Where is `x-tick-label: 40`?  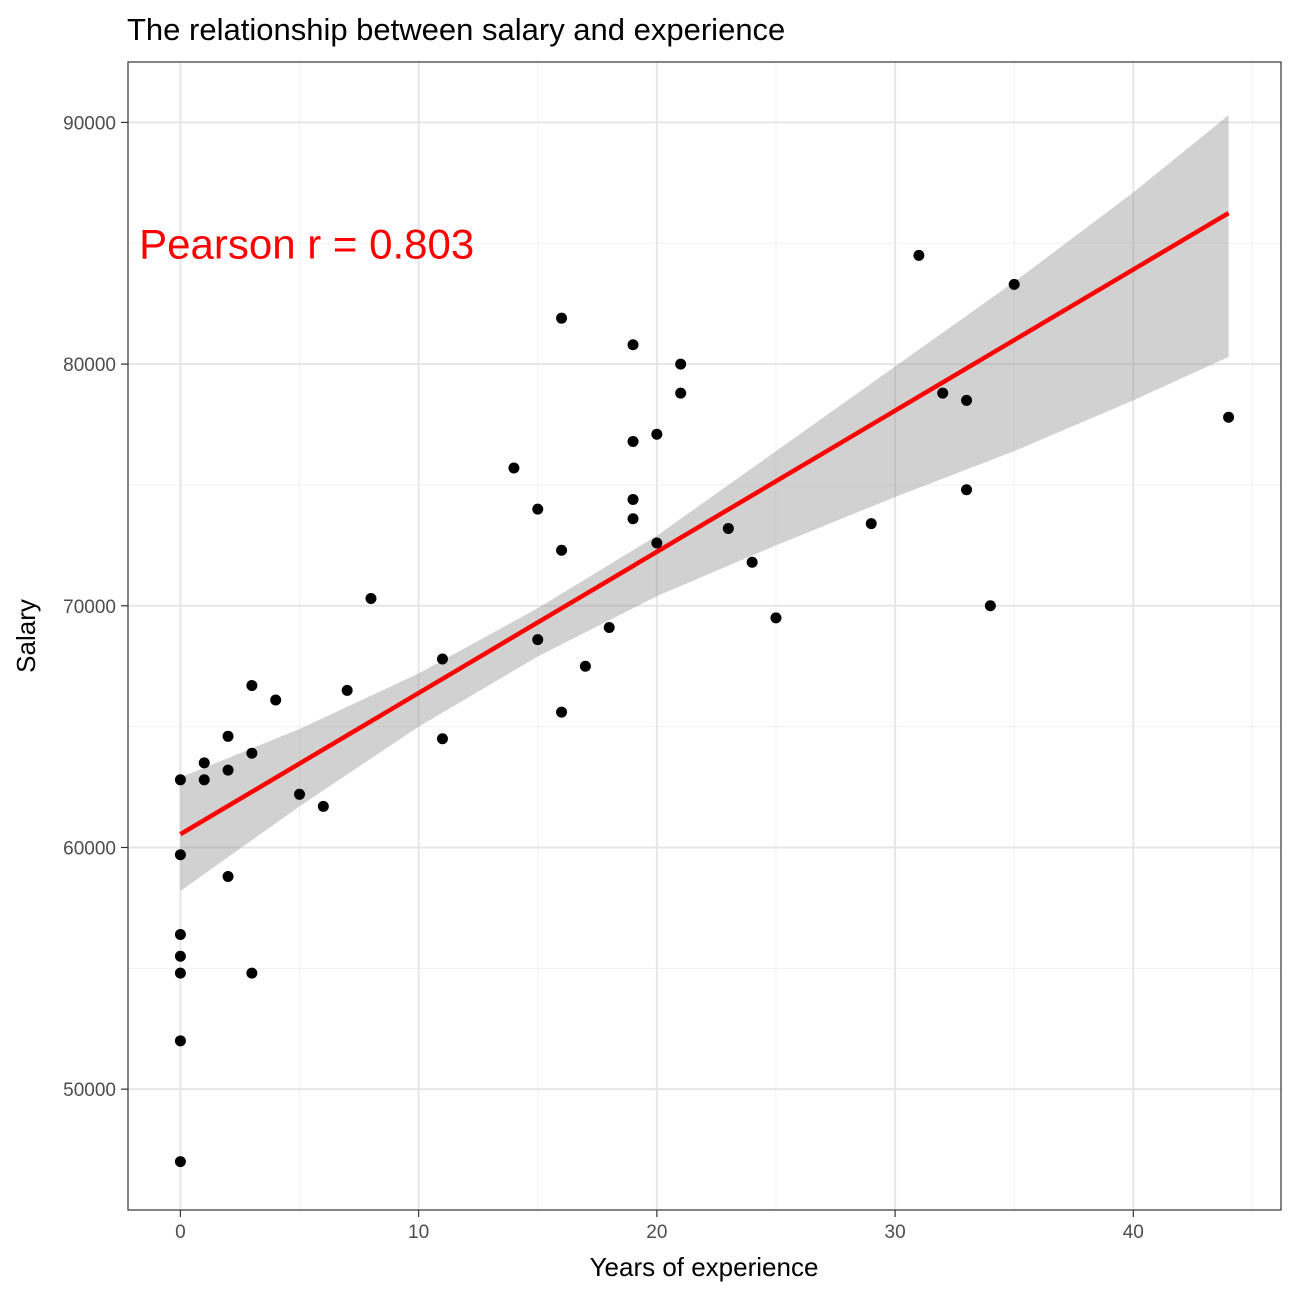
x-tick-label: 40 is located at coordinates (1133, 1232).